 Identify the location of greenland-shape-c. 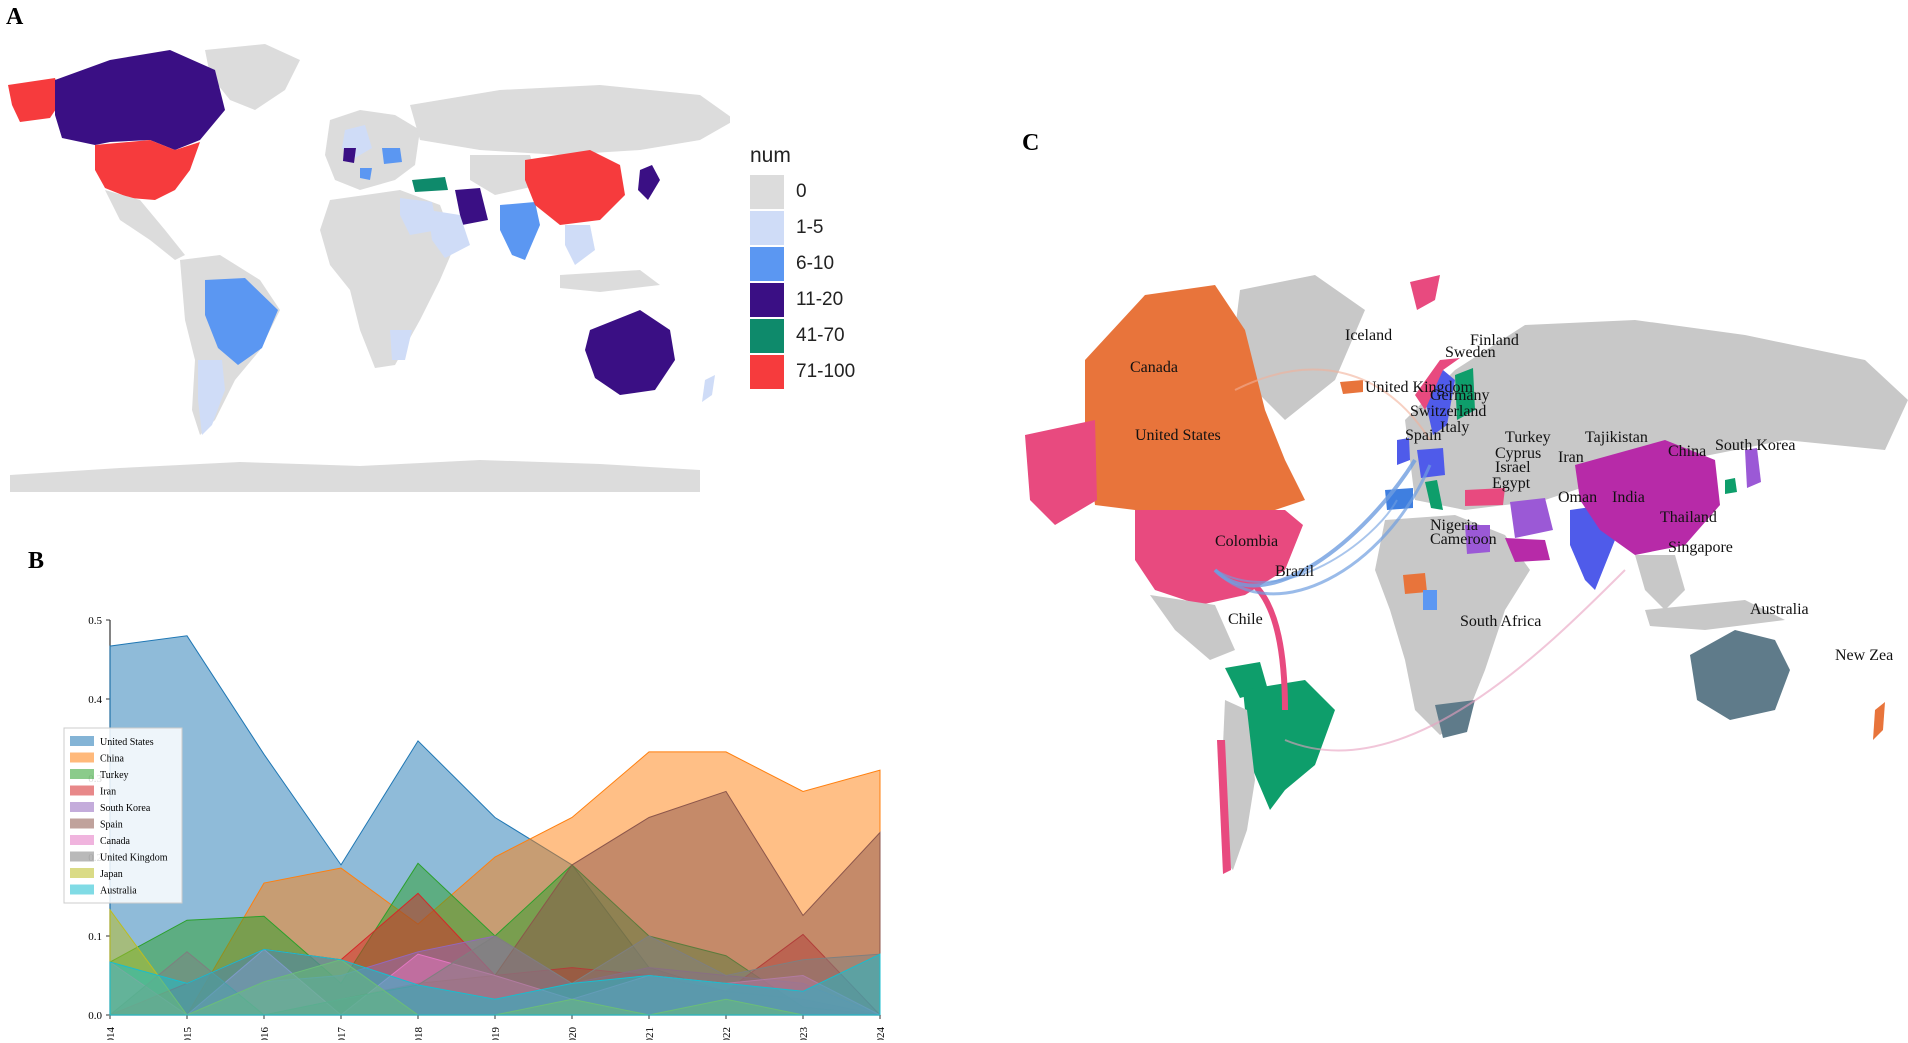
(1300, 347).